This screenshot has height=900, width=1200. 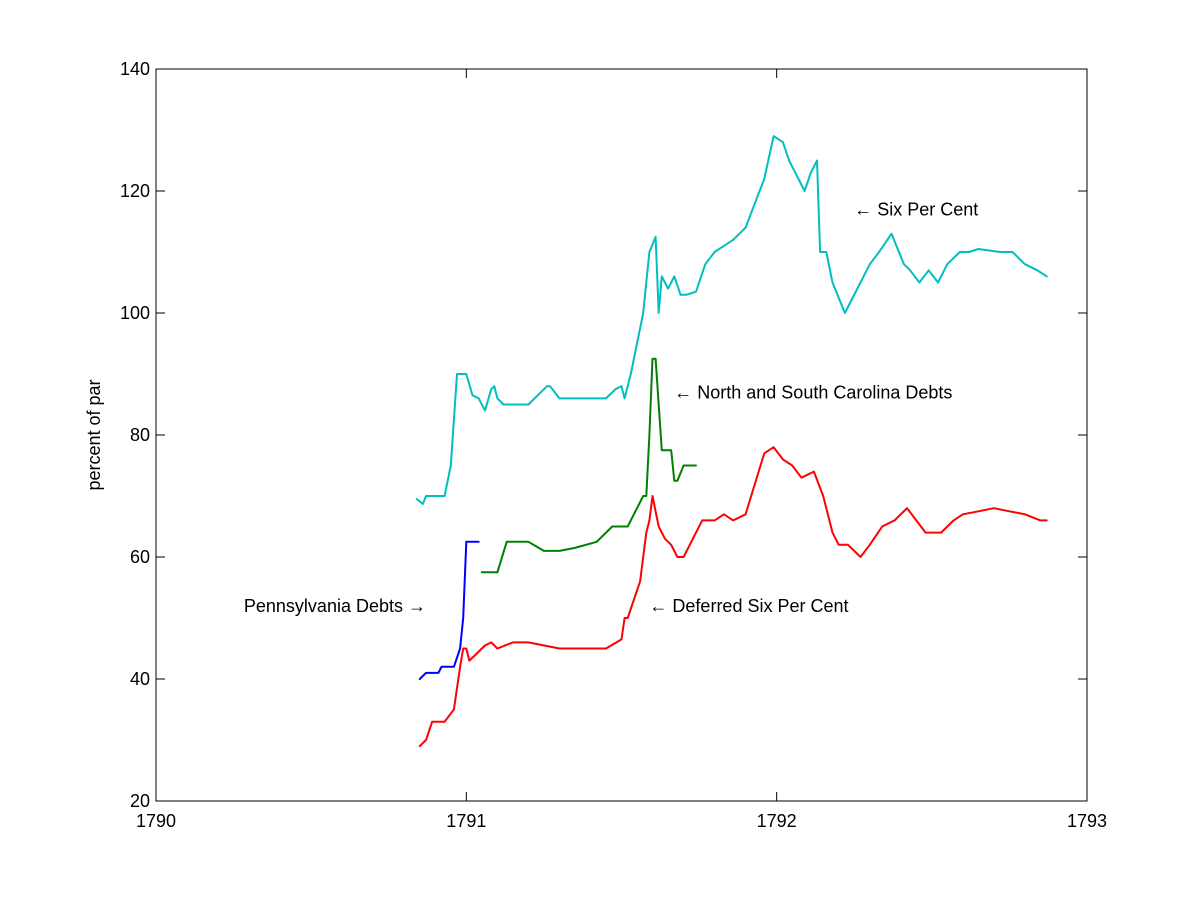 I want to click on y-tick-label: 140, so click(x=135, y=69).